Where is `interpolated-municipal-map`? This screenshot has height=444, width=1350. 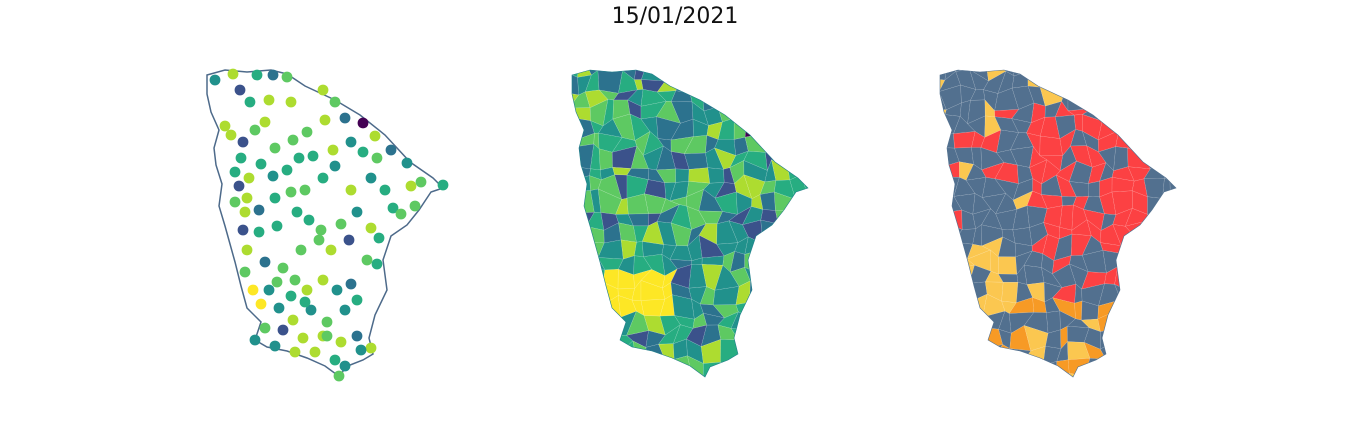 interpolated-municipal-map is located at coordinates (690, 225).